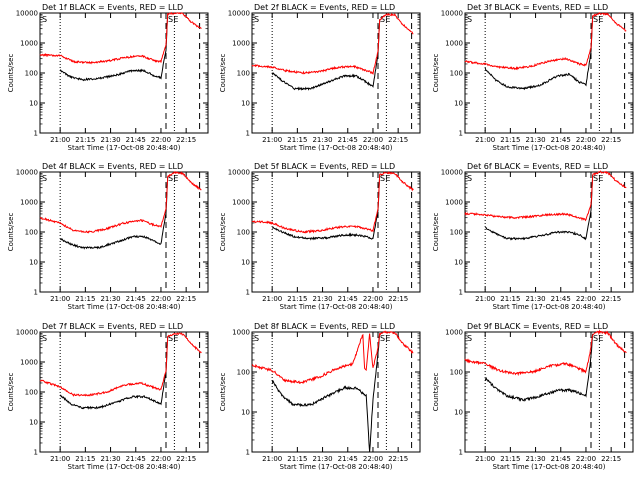 The image size is (640, 480). What do you see at coordinates (324, 326) in the screenshot?
I see `chart-title: Det 8f BLACK = Events, RED = LLD` at bounding box center [324, 326].